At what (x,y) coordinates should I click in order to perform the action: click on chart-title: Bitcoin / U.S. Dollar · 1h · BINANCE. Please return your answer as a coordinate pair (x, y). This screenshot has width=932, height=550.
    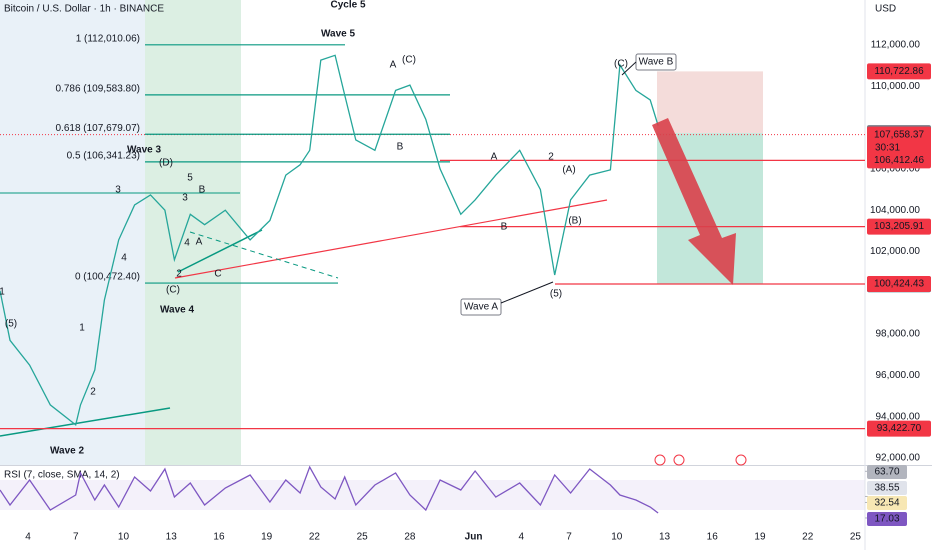
    Looking at the image, I should click on (84, 9).